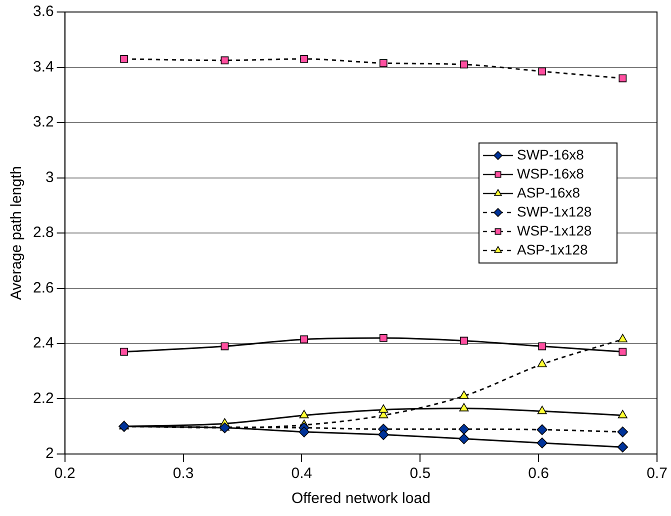 The image size is (671, 516). Describe the element at coordinates (50, 177) in the screenshot. I see `y-tick-label: 3` at that location.